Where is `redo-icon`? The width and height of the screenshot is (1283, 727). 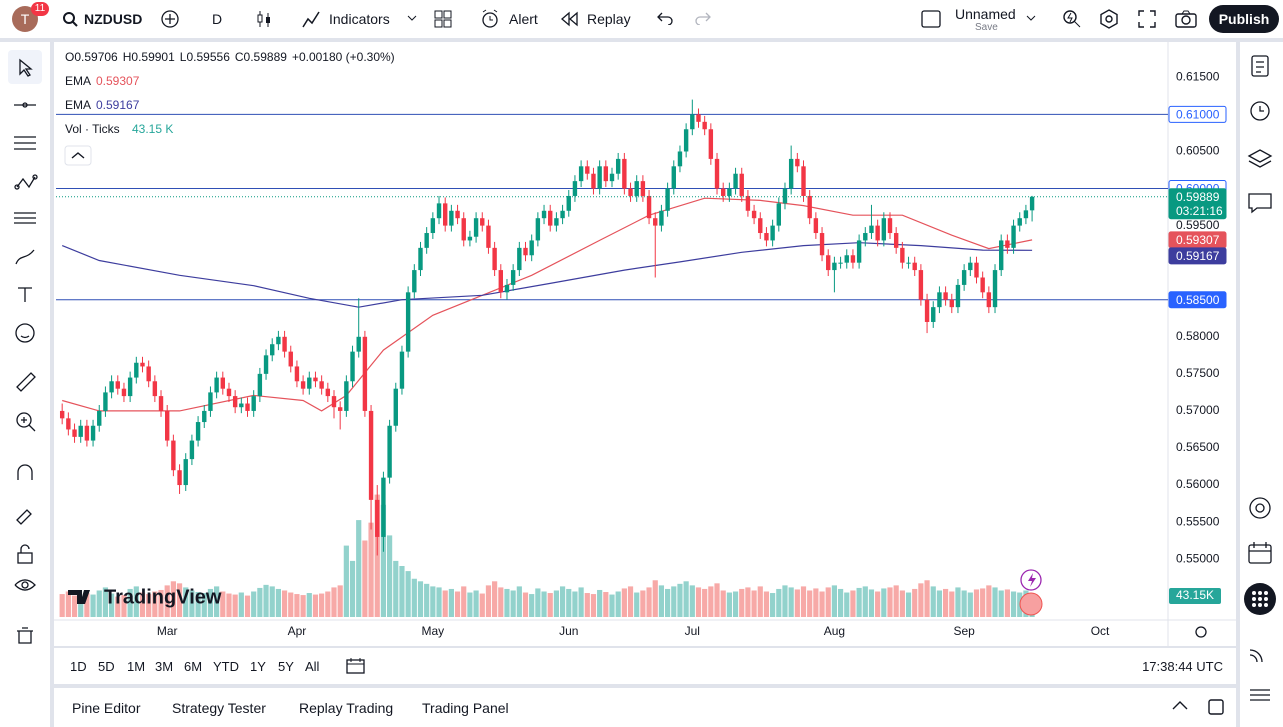
redo-icon is located at coordinates (703, 18).